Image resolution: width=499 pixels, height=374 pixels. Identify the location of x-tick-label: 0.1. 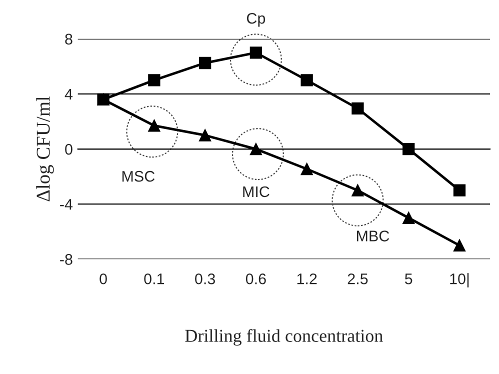
(154, 278).